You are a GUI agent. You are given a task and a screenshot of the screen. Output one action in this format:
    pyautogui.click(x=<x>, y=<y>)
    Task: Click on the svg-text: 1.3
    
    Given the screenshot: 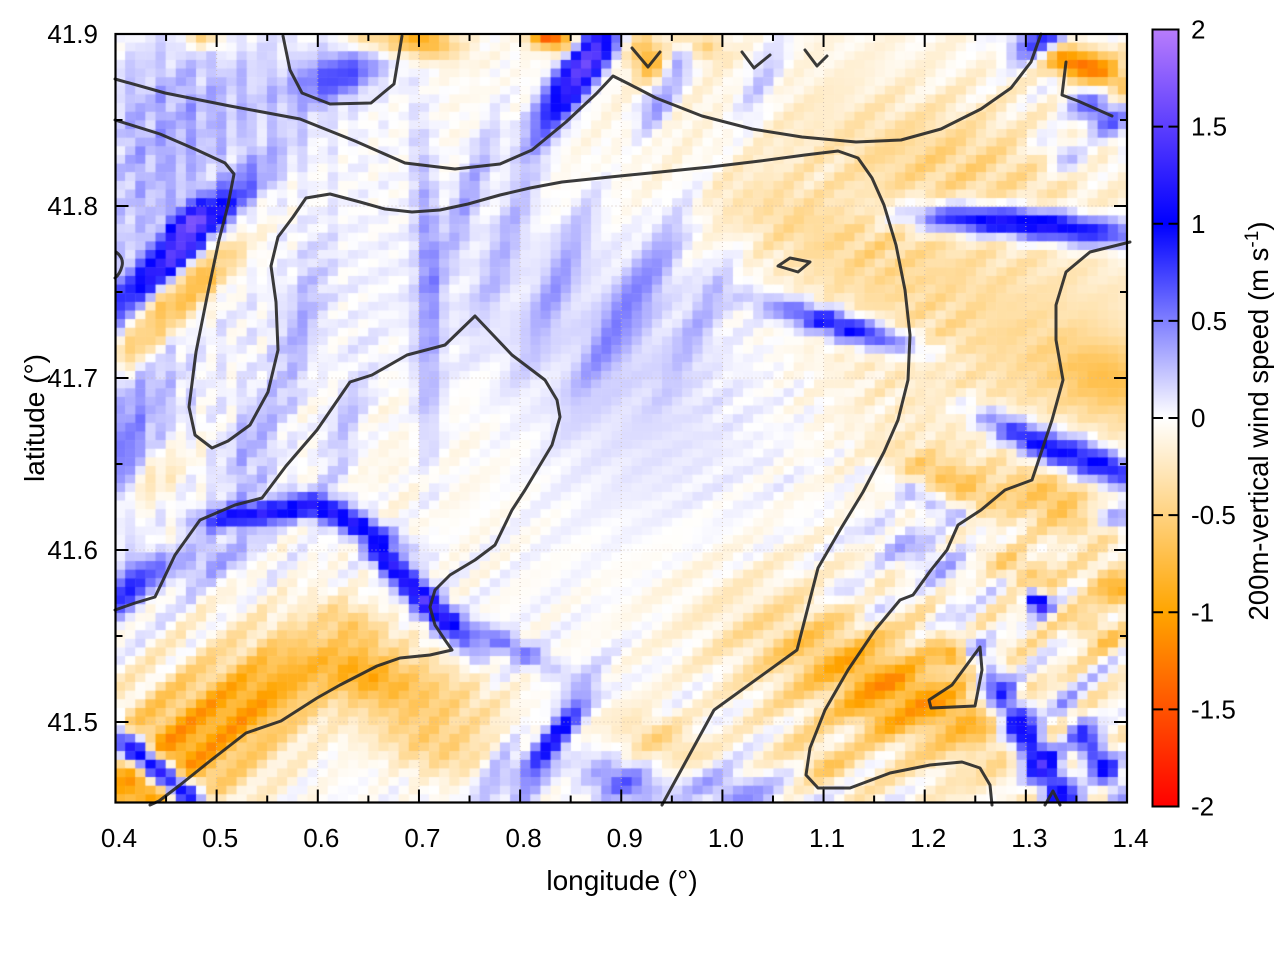 What is the action you would take?
    pyautogui.click(x=1029, y=838)
    